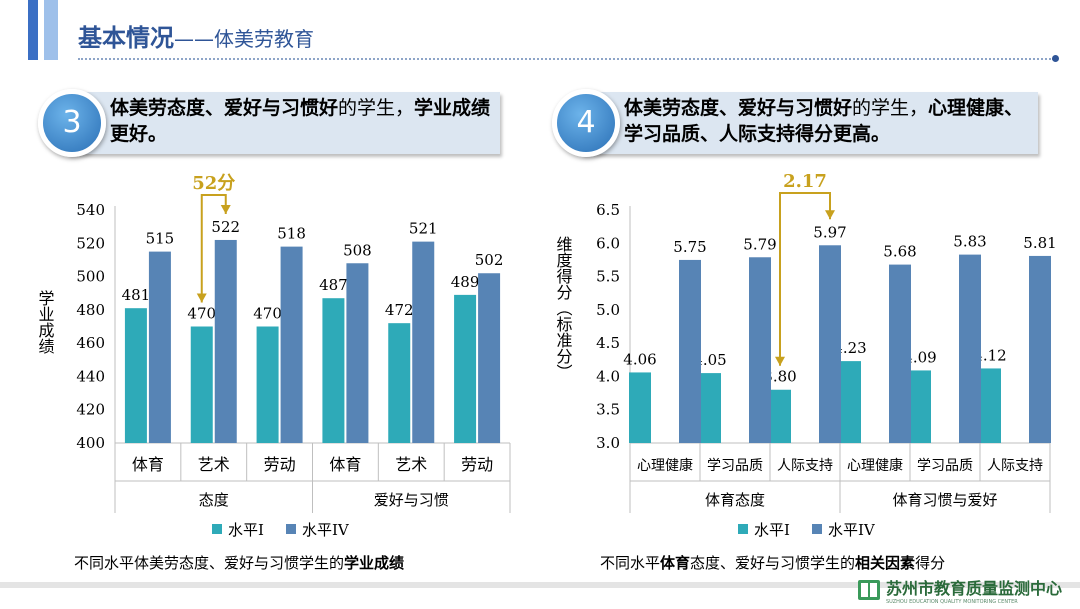 The width and height of the screenshot is (1080, 609). I want to click on finding-4-bold2: 心理健康、学习品质、人际支持得分更高。, so click(824, 121).